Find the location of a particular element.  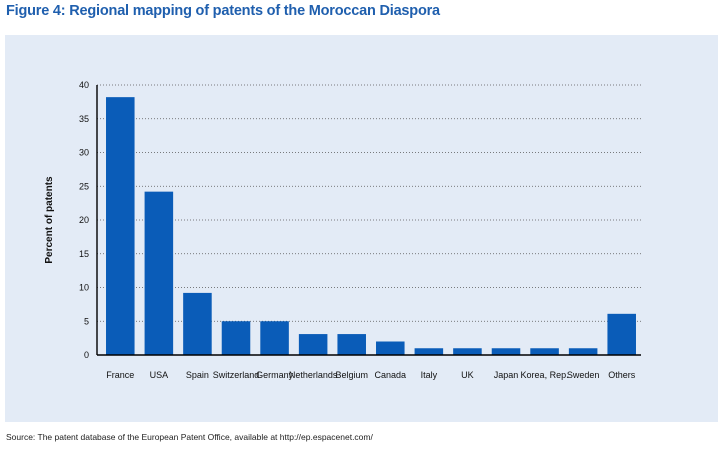

y-tick-label: 10 is located at coordinates (84, 288).